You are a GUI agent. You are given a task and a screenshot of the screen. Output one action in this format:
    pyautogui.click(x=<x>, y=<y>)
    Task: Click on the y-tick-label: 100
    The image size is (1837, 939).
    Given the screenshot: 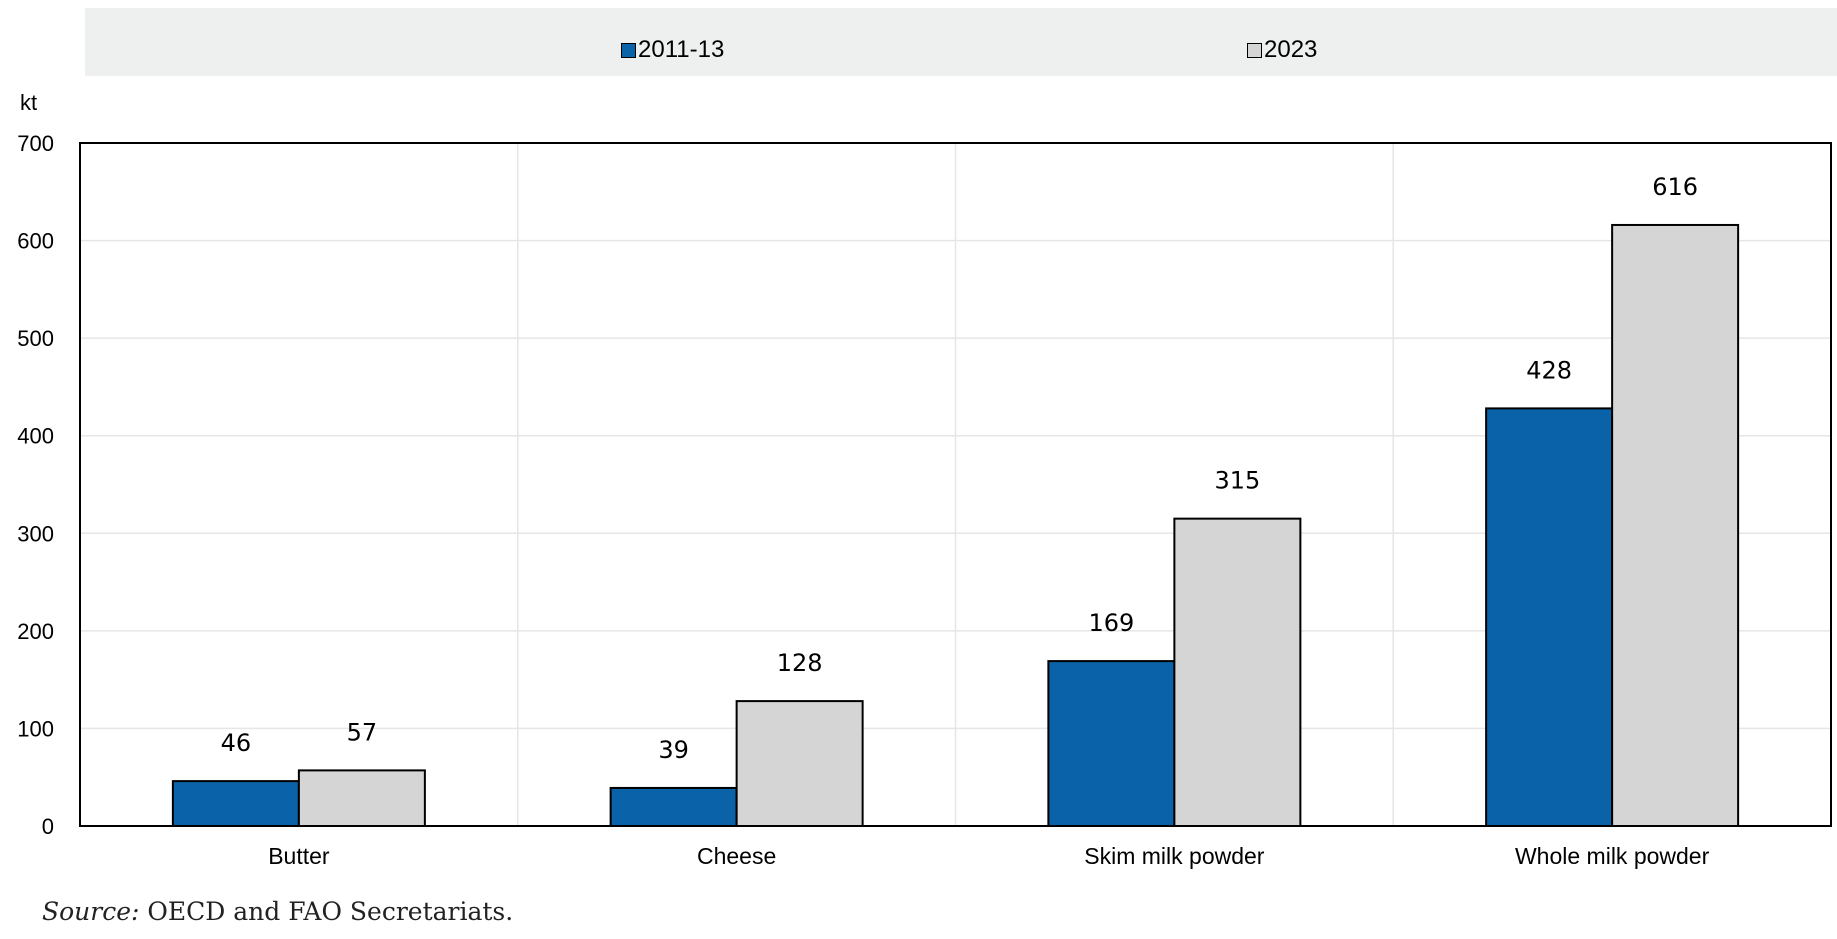 What is the action you would take?
    pyautogui.click(x=35, y=728)
    